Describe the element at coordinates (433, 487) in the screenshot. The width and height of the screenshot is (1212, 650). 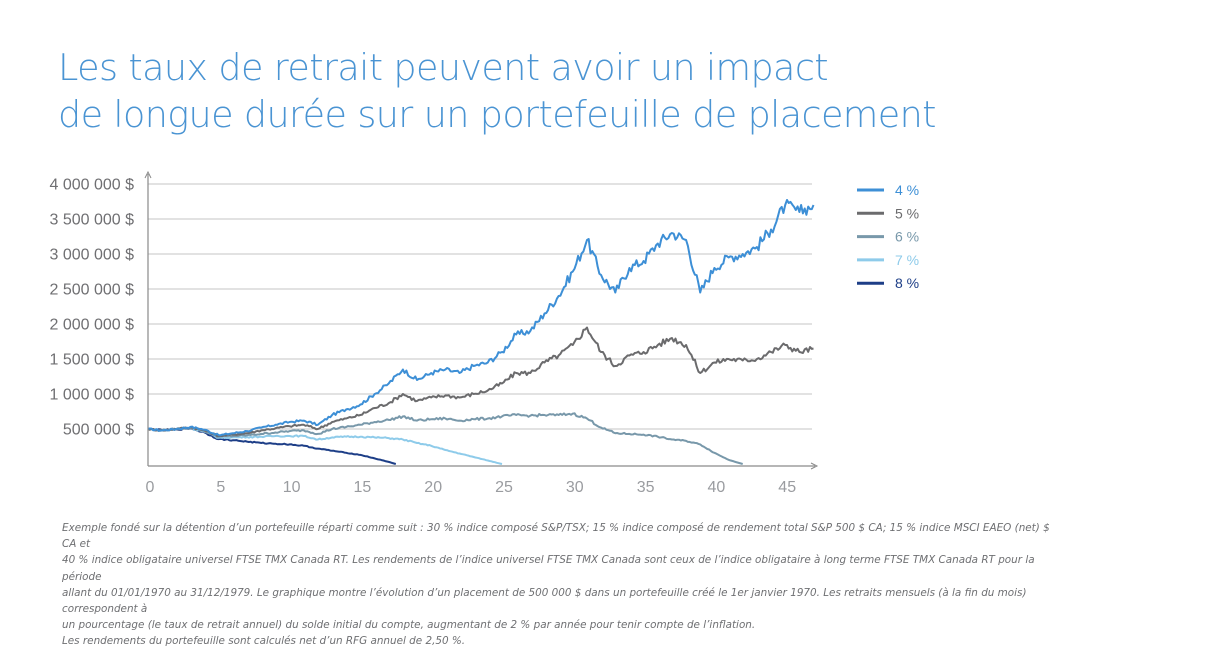
I see `x-tick-label: 20` at that location.